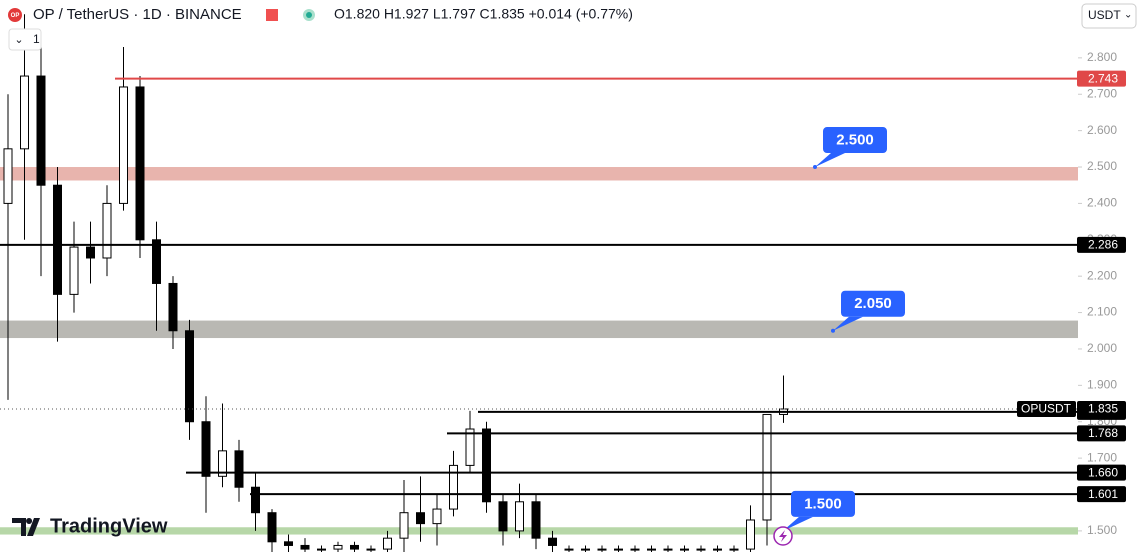  I want to click on brand: TradingView, so click(90, 526).